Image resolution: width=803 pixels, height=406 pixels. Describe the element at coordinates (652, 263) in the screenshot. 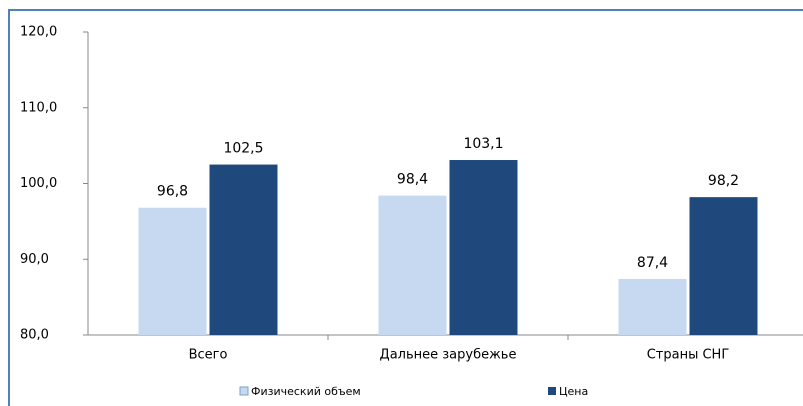

I see `data-label: 87,4` at that location.